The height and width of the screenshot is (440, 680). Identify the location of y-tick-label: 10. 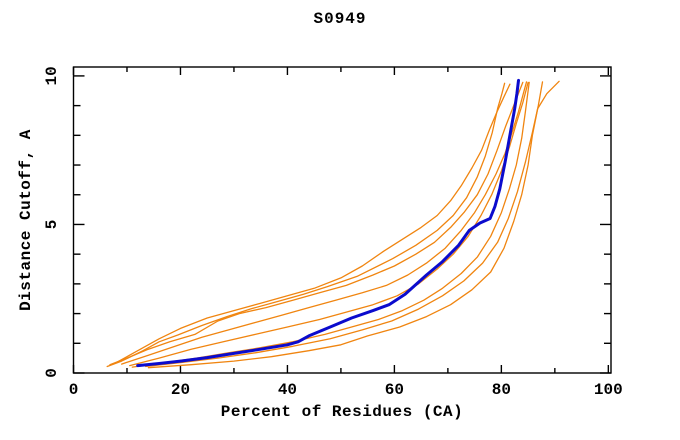
(52, 75).